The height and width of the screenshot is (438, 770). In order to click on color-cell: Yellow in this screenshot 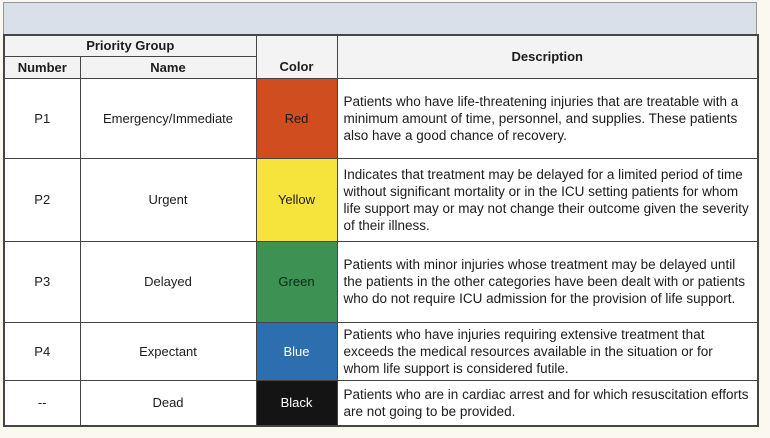, I will do `click(296, 199)`.